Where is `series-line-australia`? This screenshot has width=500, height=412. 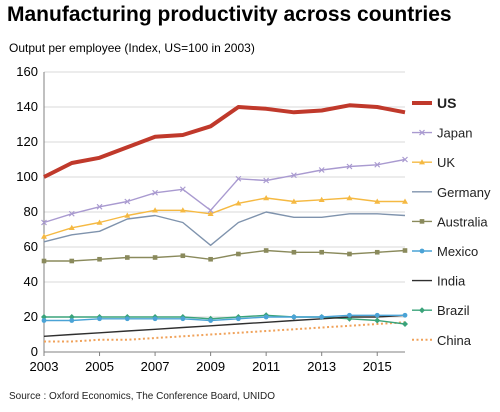 series-line-australia is located at coordinates (225, 255).